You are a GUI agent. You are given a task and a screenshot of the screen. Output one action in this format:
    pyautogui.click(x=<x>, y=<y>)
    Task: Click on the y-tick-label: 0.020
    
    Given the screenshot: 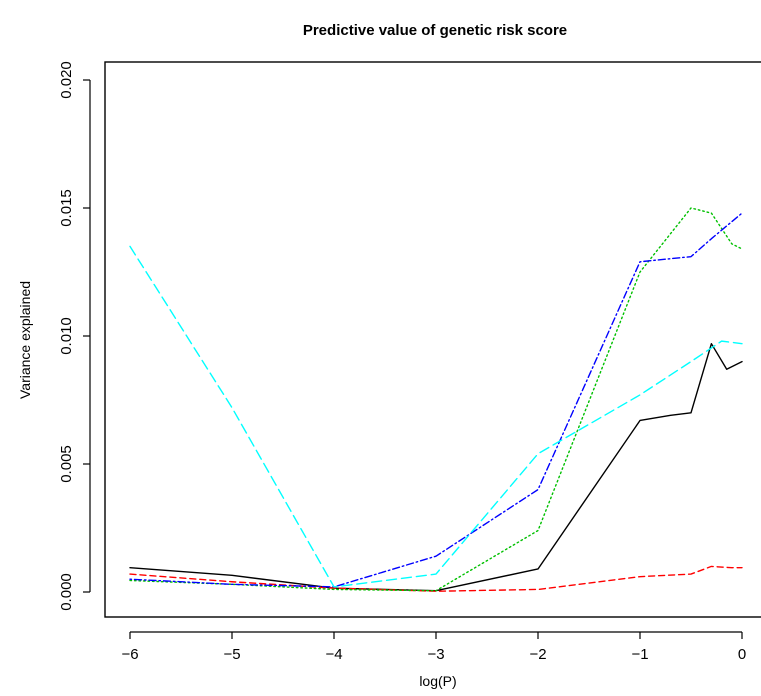 What is the action you would take?
    pyautogui.click(x=66, y=80)
    